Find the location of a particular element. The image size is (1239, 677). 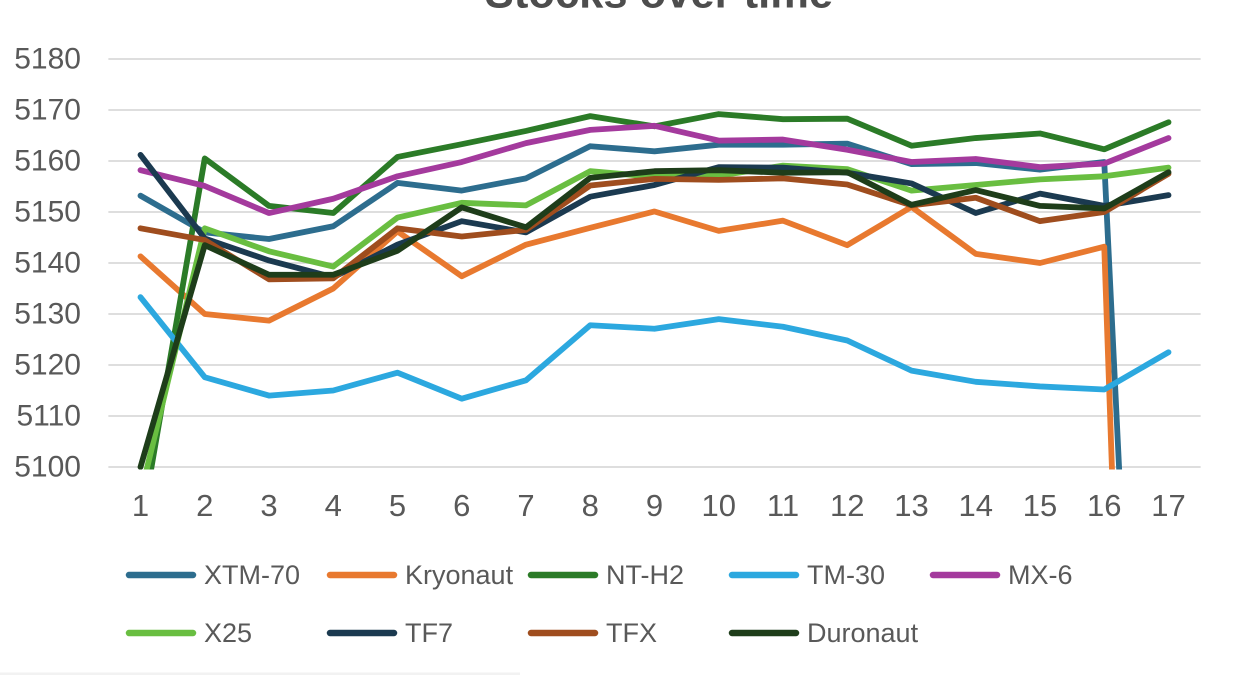

svg-text: MX-6 is located at coordinates (1040, 575).